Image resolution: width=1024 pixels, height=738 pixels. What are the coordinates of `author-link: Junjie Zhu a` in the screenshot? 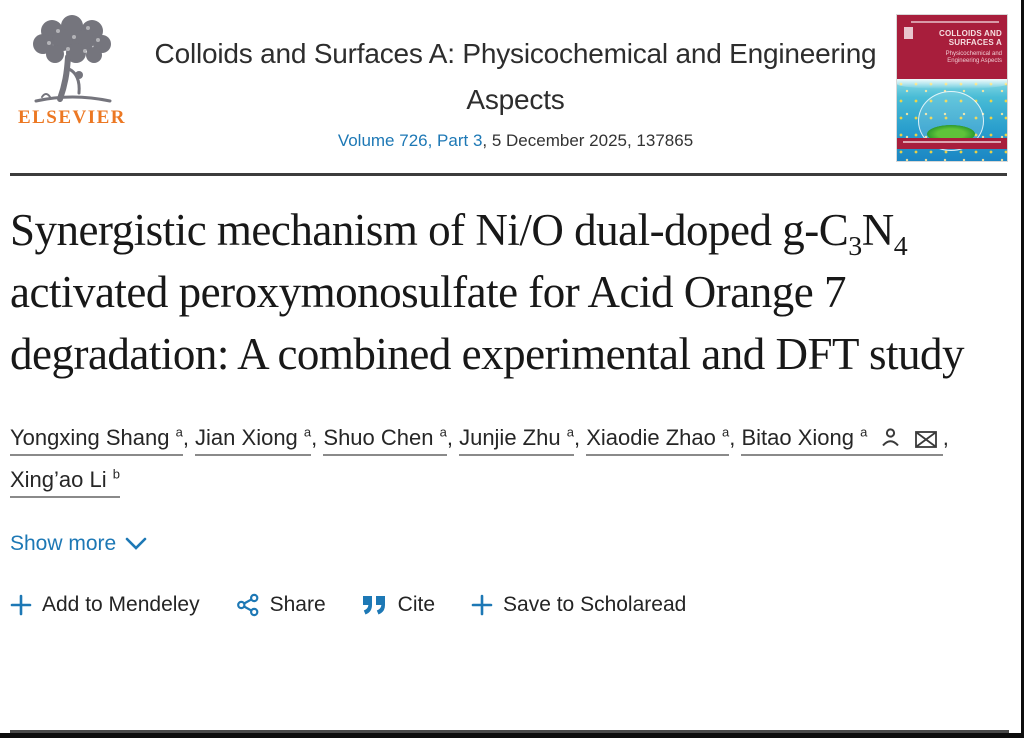 It's located at (516, 440).